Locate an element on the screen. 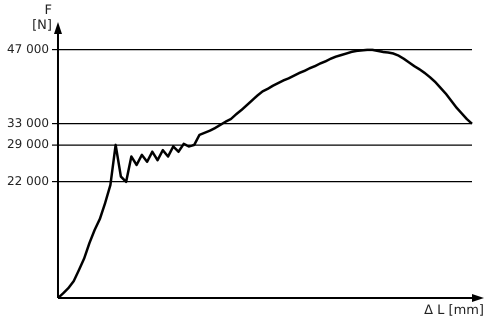 The height and width of the screenshot is (328, 486). x-axis-title: Δ L [mm] is located at coordinates (454, 310).